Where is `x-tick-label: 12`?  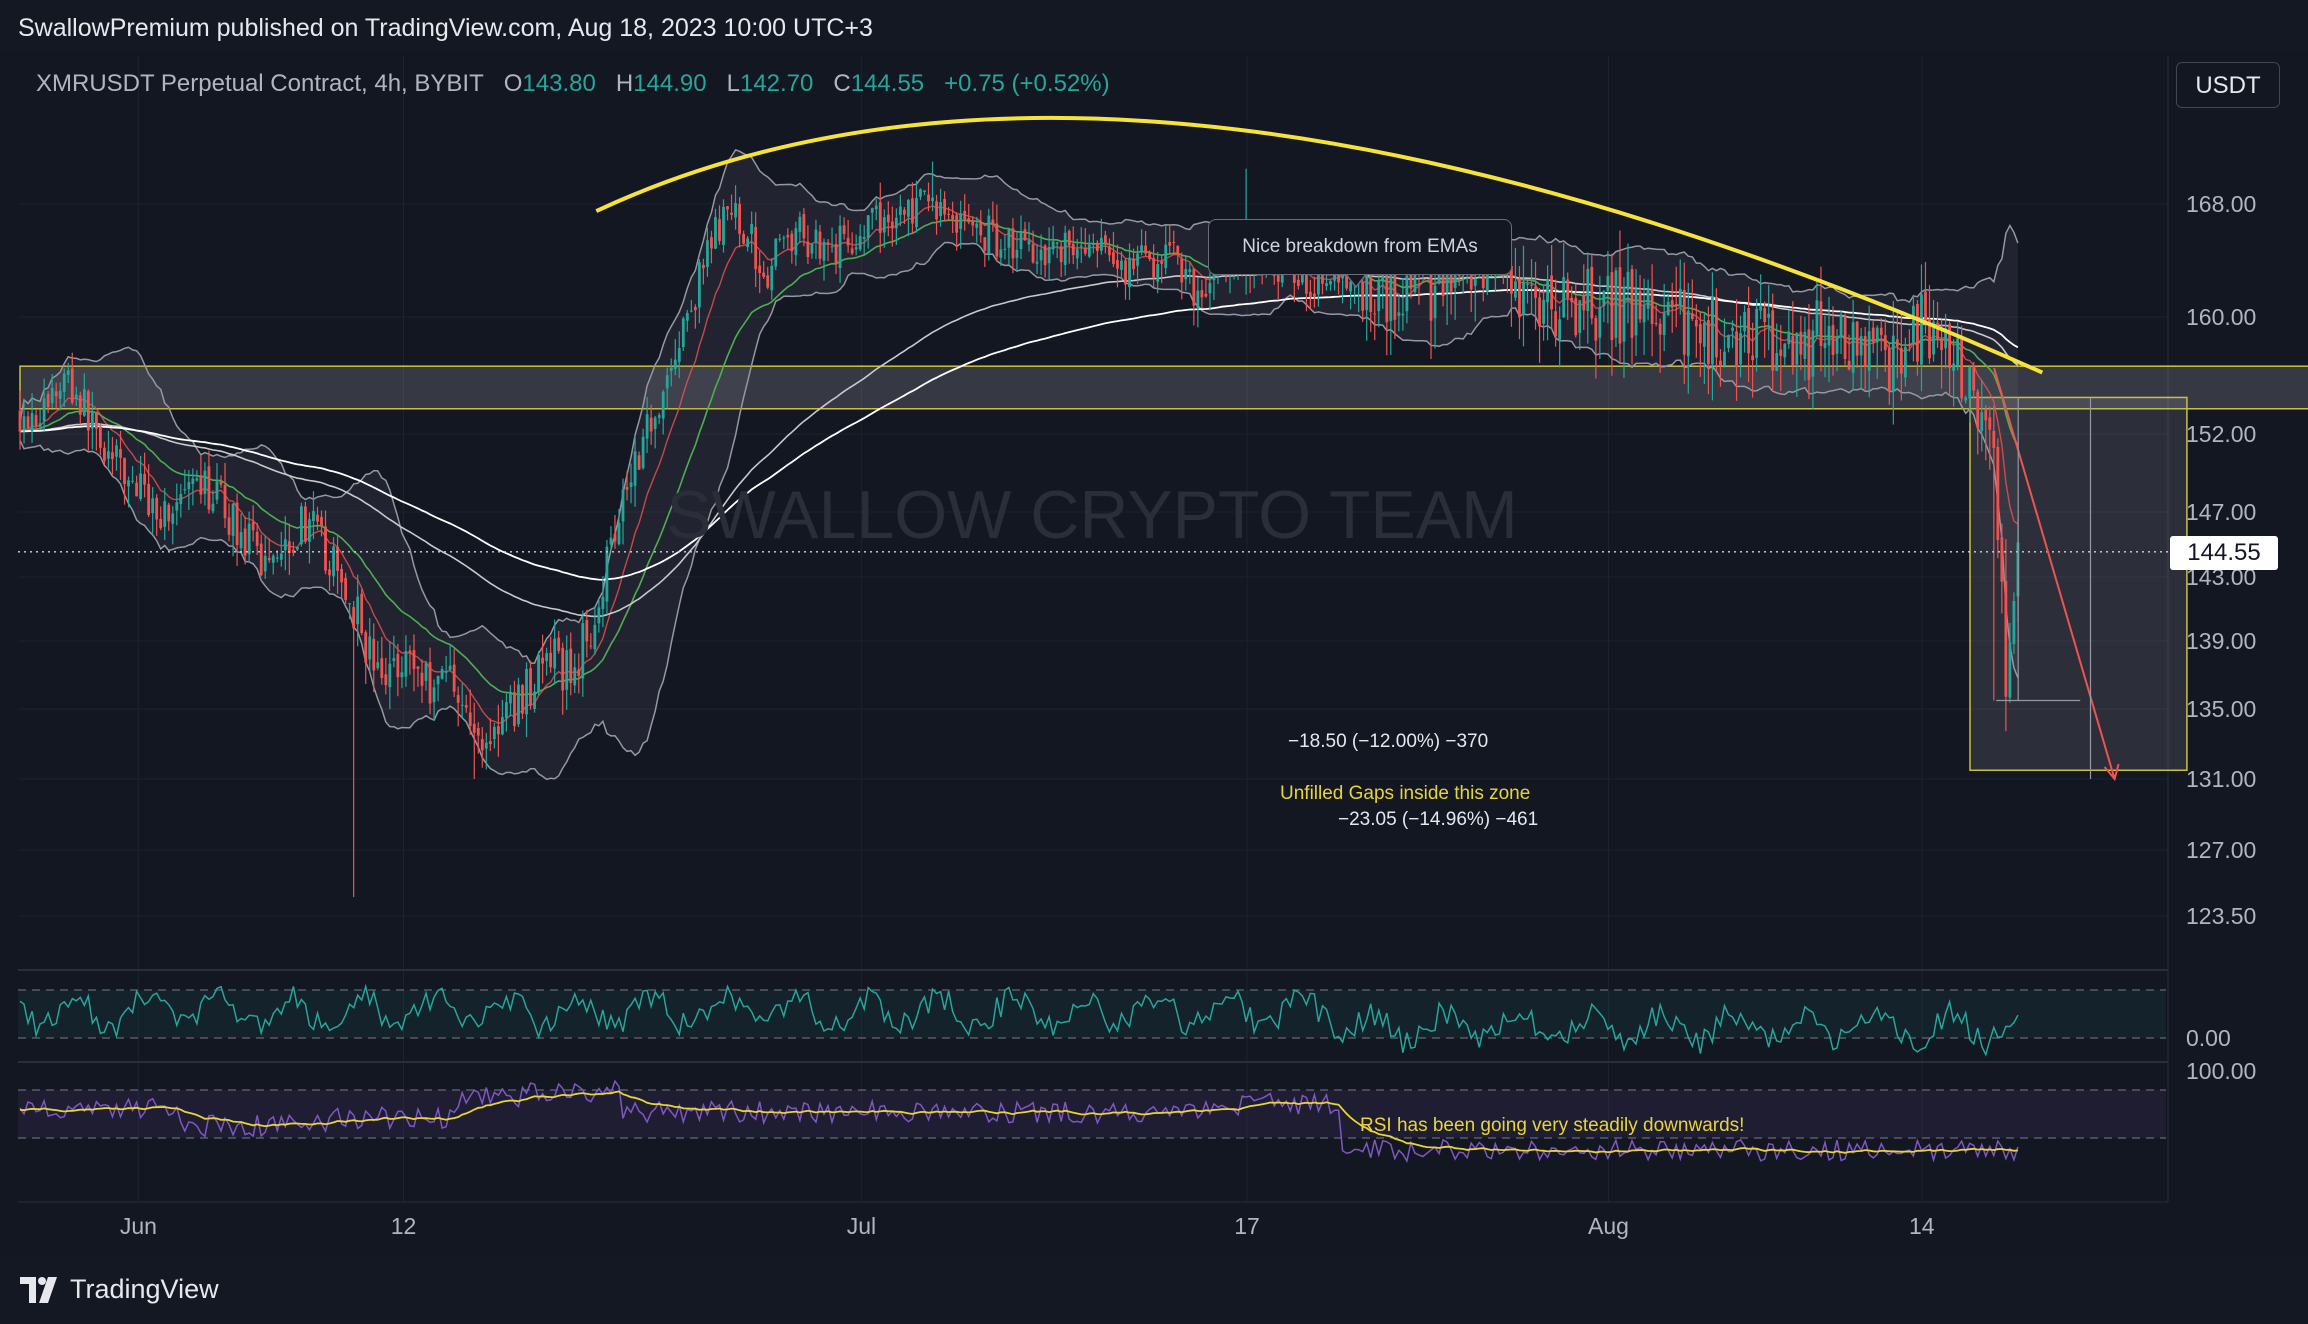
x-tick-label: 12 is located at coordinates (404, 1226).